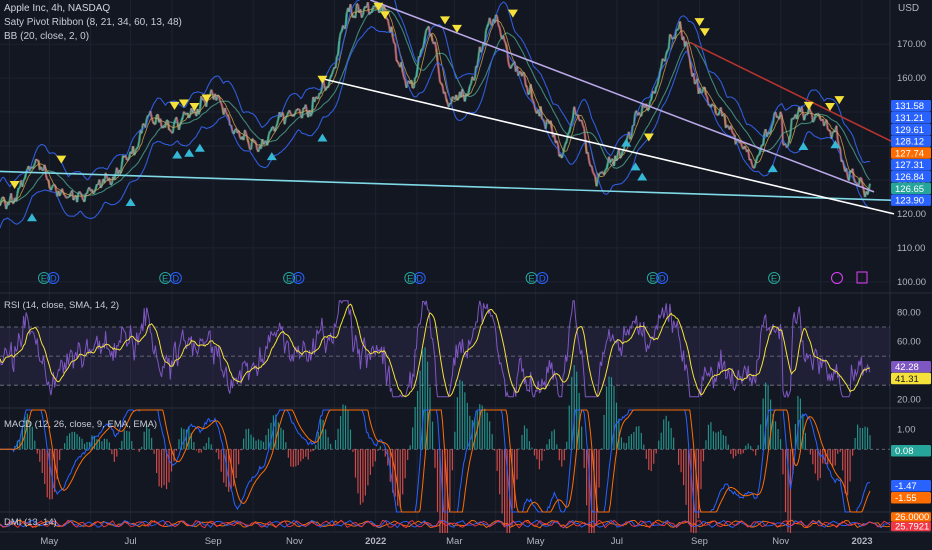  Describe the element at coordinates (906, 498) in the screenshot. I see `macd-badge-label: -1.55` at that location.